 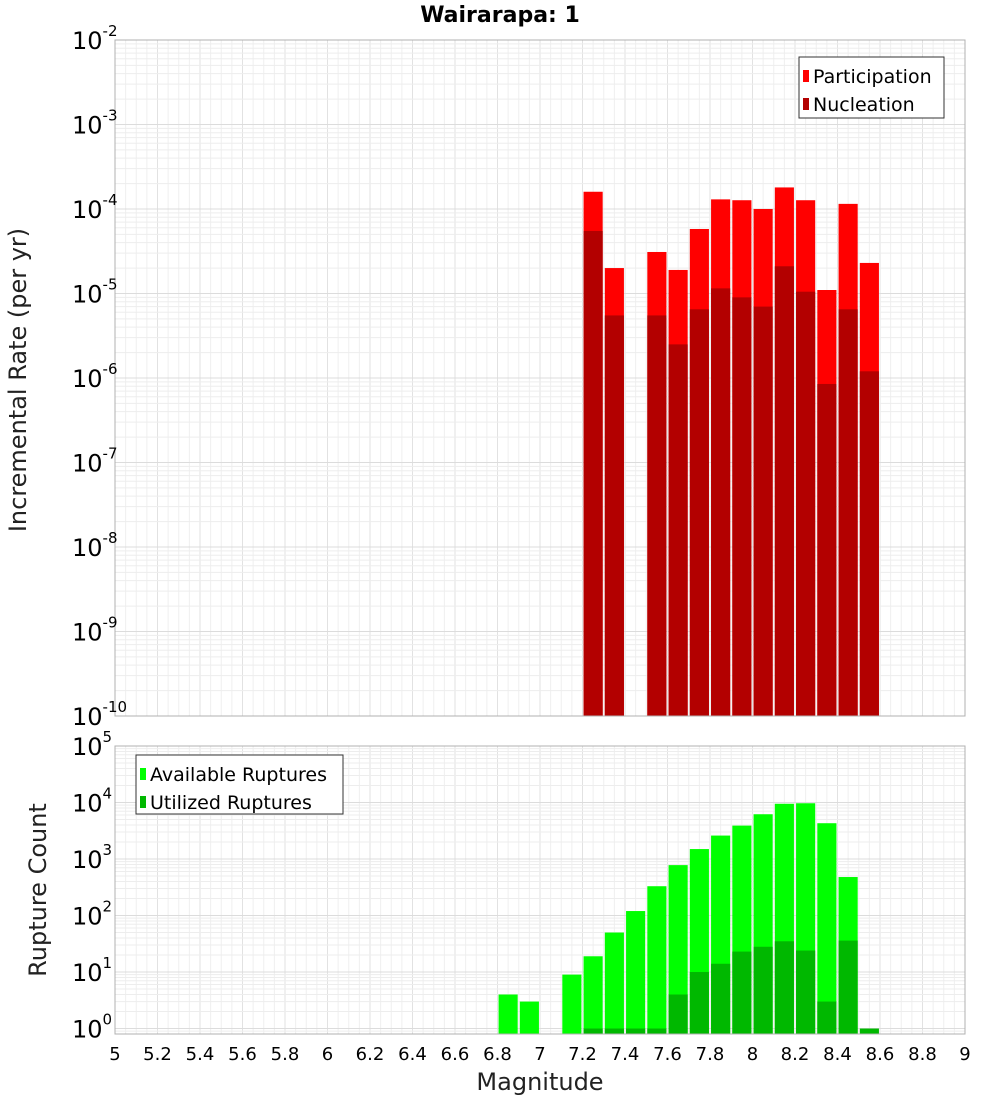 I want to click on count-series-secondary, so click(x=731, y=987).